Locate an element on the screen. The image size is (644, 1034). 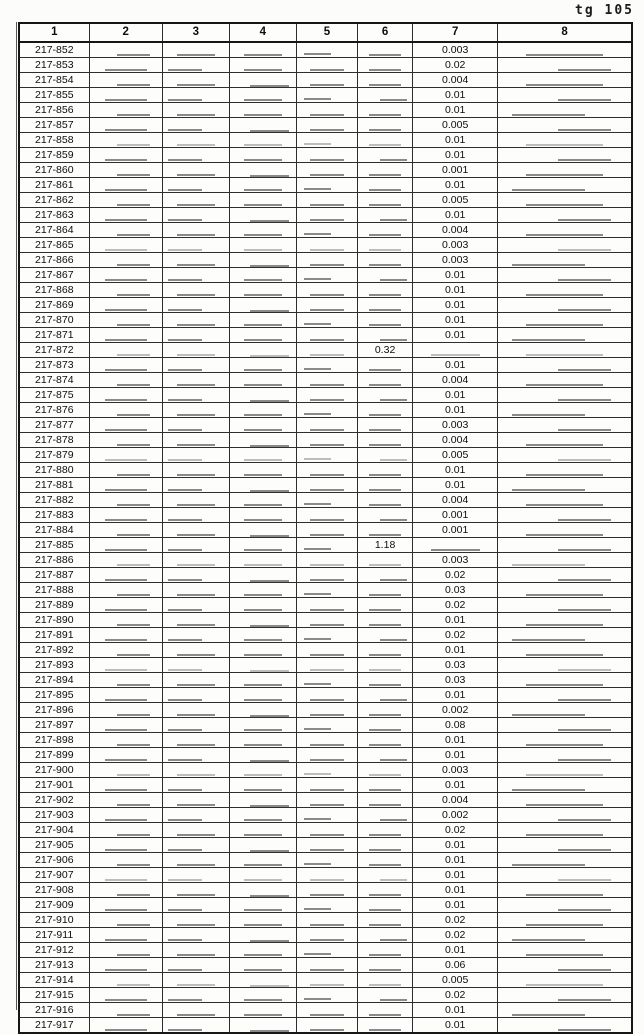
row-label-cell: 217-879 is located at coordinates (54, 455).